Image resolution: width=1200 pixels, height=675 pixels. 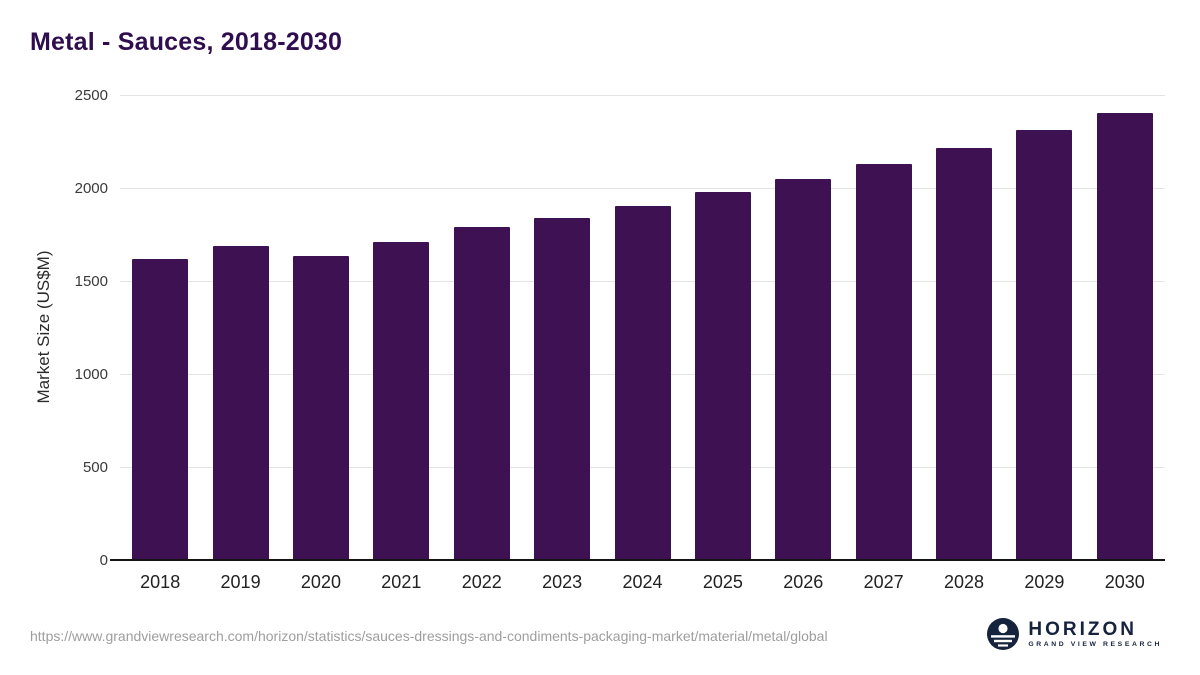 I want to click on logo-subtitle: GRAND VIEW RESEARCH, so click(x=1095, y=645).